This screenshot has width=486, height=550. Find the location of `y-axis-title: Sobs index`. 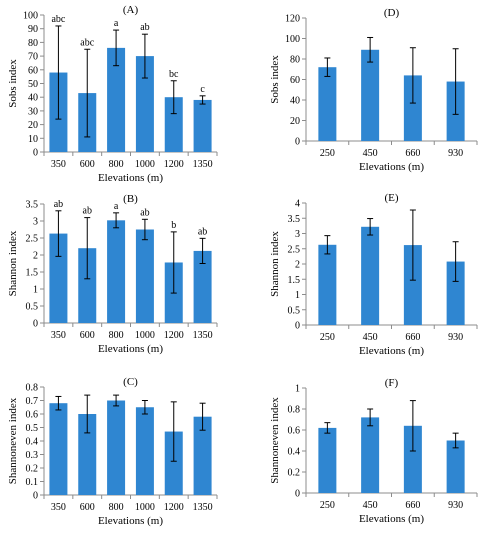

y-axis-title: Sobs index is located at coordinates (275, 79).